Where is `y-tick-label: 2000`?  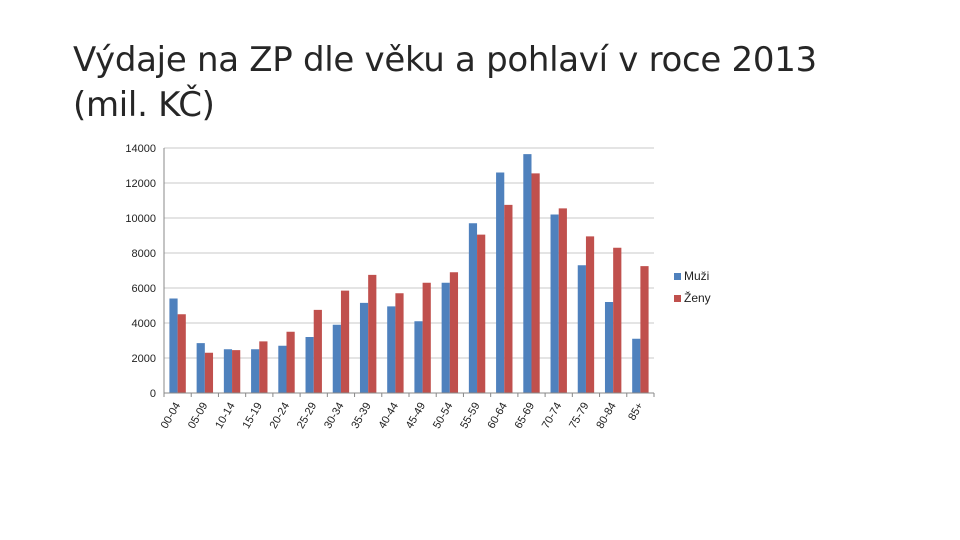
y-tick-label: 2000 is located at coordinates (144, 359).